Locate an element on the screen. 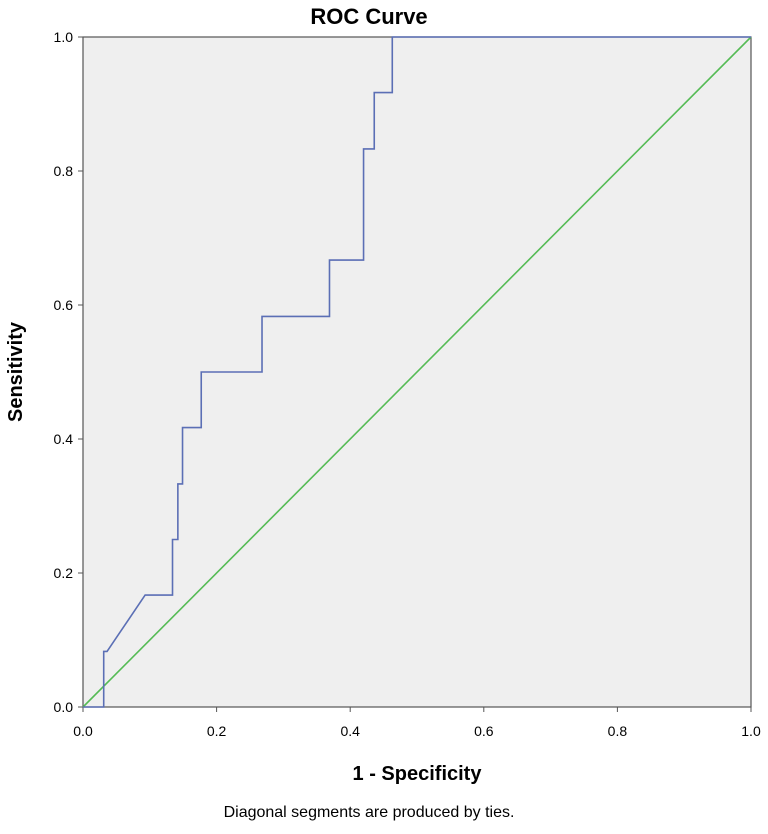 The width and height of the screenshot is (768, 834). y-tick-label: 0.4 is located at coordinates (64, 439).